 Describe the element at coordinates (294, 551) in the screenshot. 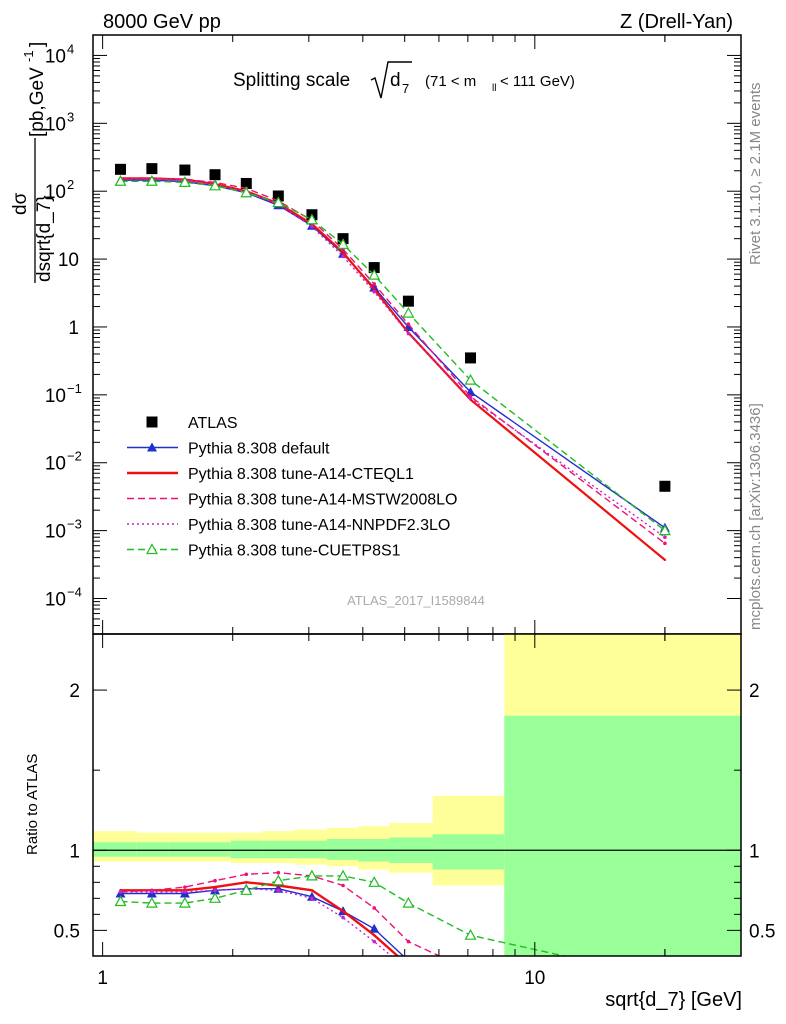

I see `legend-label: Pythia 8.308 tune-CUETP8S1` at that location.